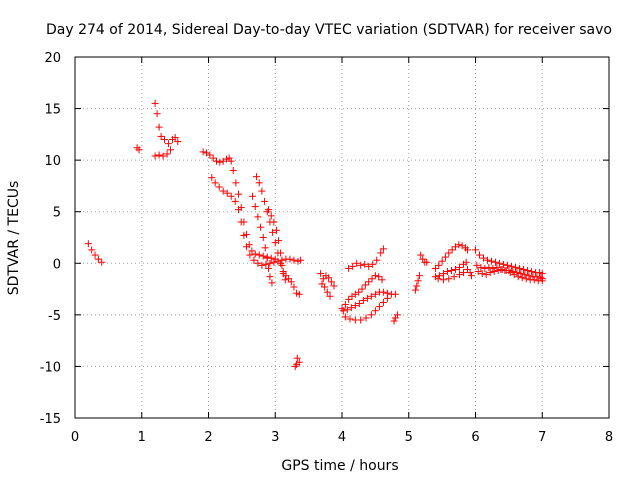 This screenshot has width=640, height=480. I want to click on y-tick-label: 5, so click(57, 213).